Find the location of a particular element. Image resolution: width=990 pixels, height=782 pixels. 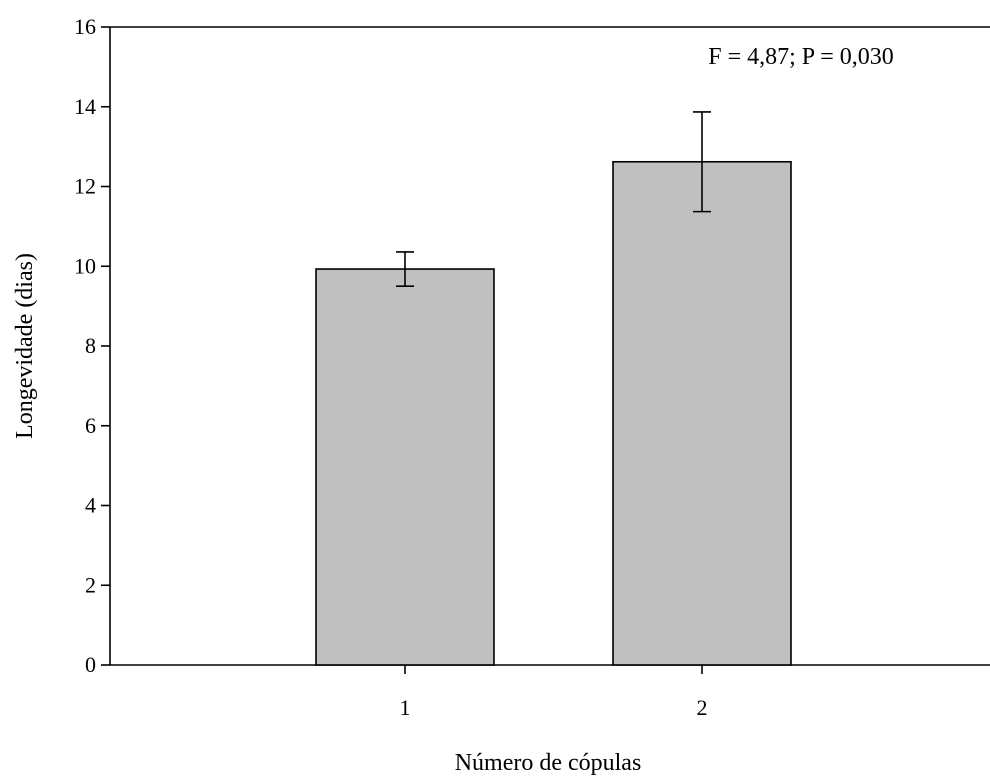

y-tick-label: 16 is located at coordinates (85, 26).